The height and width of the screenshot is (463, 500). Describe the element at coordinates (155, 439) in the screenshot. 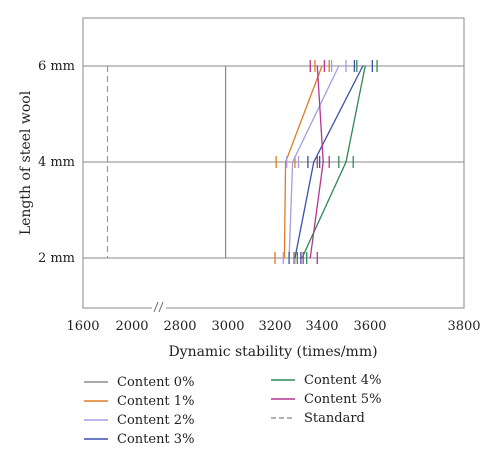

I see `legend-label: Content 3%` at that location.